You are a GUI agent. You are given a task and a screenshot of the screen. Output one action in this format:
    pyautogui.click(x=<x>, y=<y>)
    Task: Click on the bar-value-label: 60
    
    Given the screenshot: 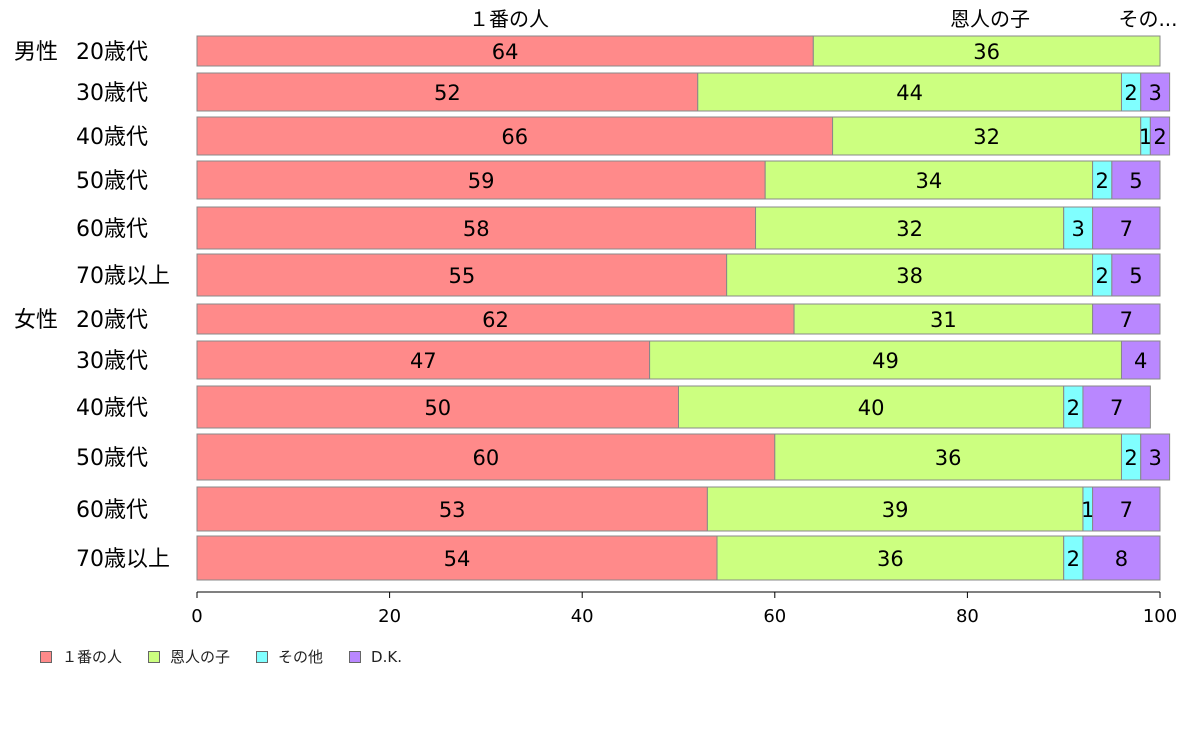 What is the action you would take?
    pyautogui.click(x=486, y=458)
    